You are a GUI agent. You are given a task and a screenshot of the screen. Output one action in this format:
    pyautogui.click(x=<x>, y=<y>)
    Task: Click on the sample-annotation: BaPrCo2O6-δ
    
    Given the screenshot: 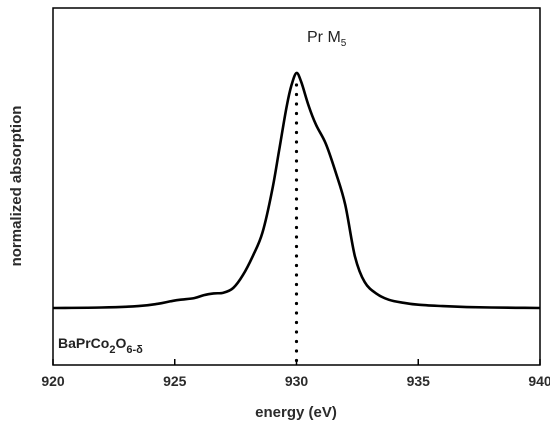 What is the action you would take?
    pyautogui.click(x=100, y=345)
    